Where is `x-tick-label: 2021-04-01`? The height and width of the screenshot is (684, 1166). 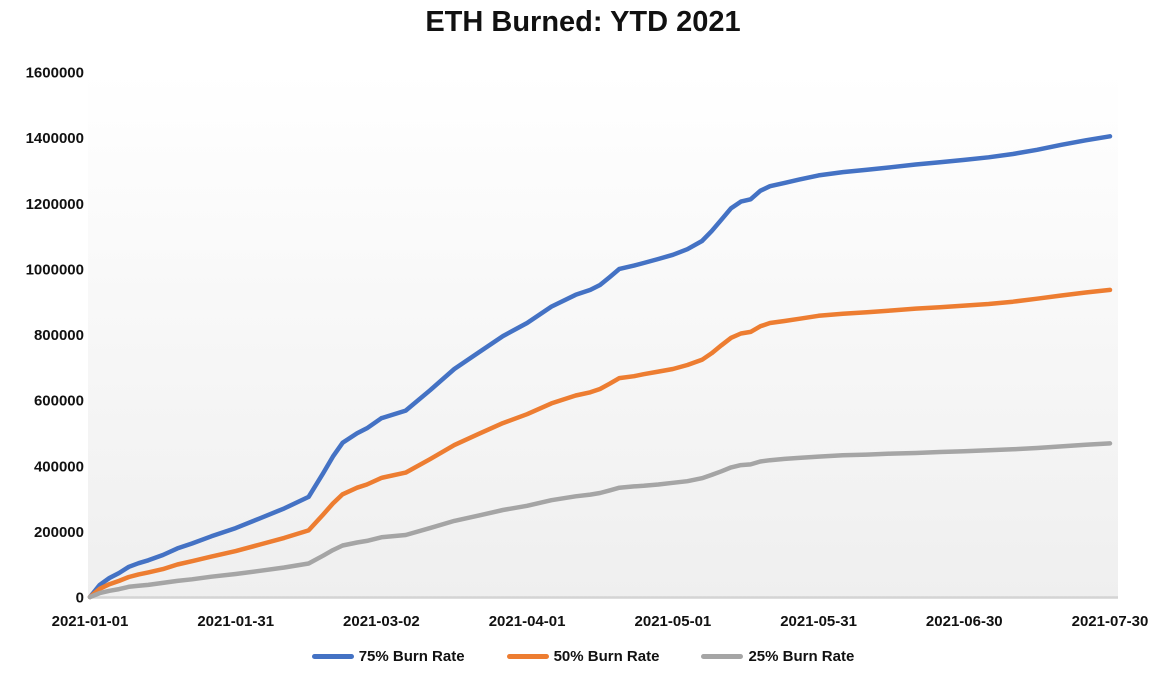 x-tick-label: 2021-04-01 is located at coordinates (527, 621).